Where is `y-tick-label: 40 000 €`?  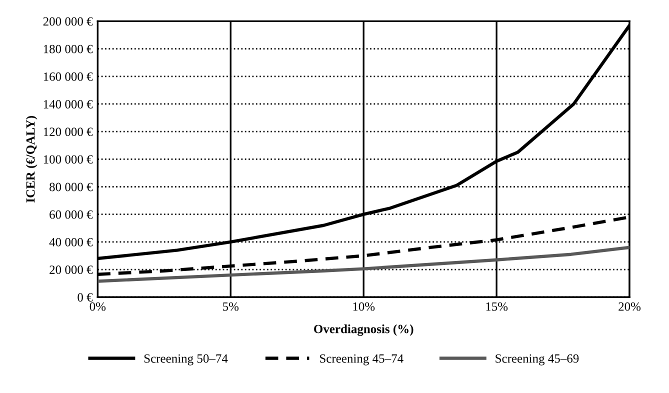
y-tick-label: 40 000 € is located at coordinates (71, 242).